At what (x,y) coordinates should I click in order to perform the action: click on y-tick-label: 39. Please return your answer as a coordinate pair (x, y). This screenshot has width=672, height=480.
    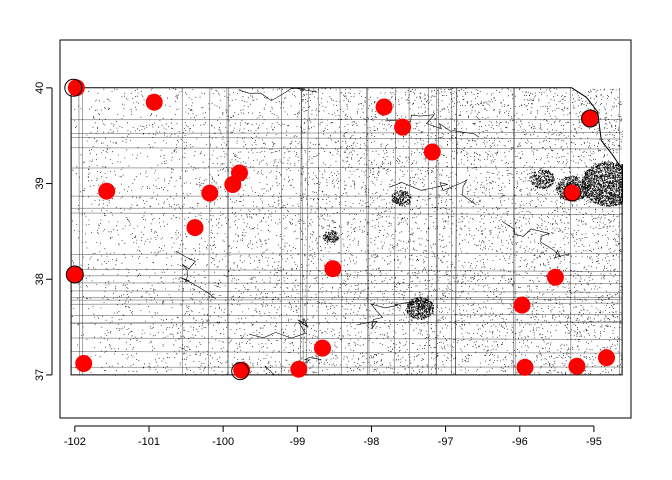
    Looking at the image, I should click on (40, 183).